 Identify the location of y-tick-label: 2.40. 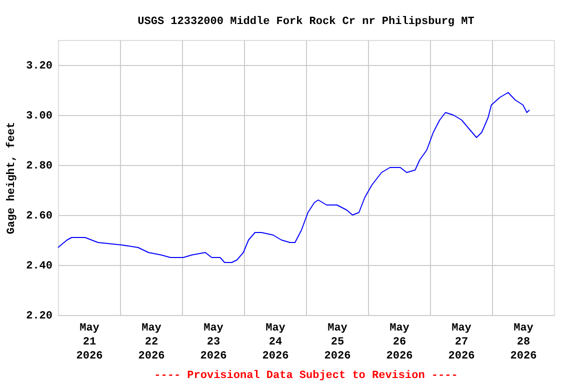
(39, 266).